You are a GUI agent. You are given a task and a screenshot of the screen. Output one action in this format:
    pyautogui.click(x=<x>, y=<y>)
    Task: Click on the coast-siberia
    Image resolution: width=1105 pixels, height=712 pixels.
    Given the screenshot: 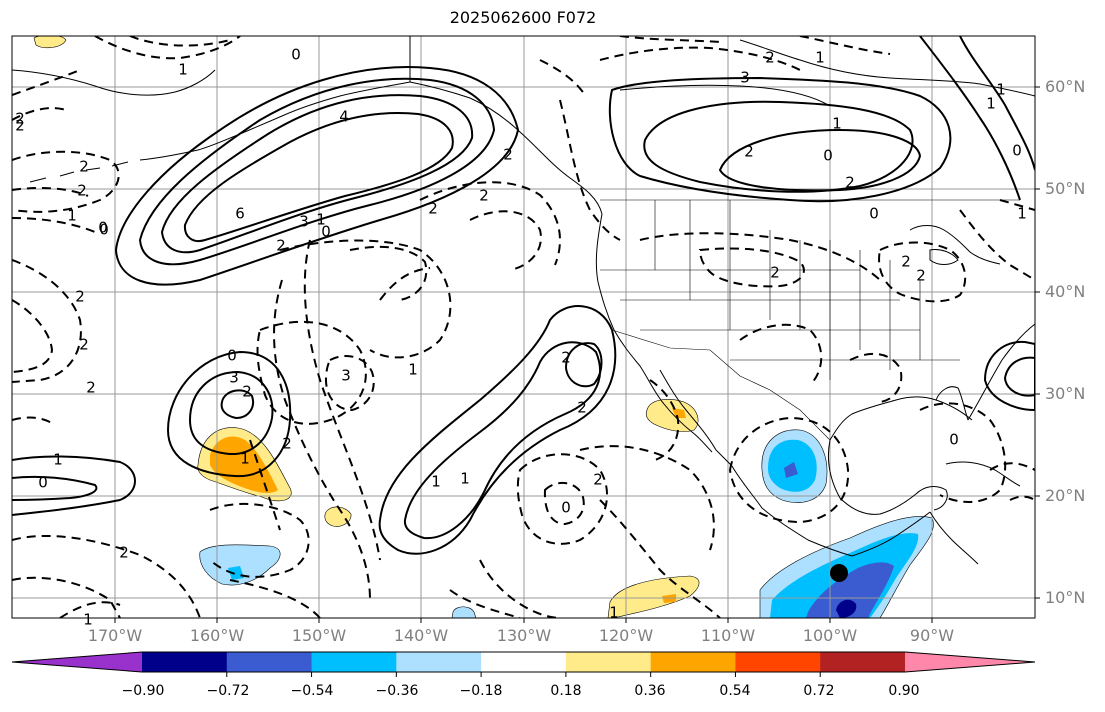 What is the action you would take?
    pyautogui.click(x=114, y=82)
    